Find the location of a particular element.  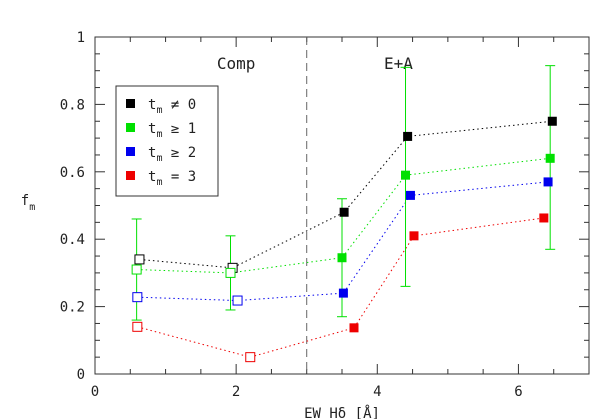

legend: tm ≠ 0 tm ≥ 1 tm ≥ 2 tm = 3 is located at coordinates (167, 141).